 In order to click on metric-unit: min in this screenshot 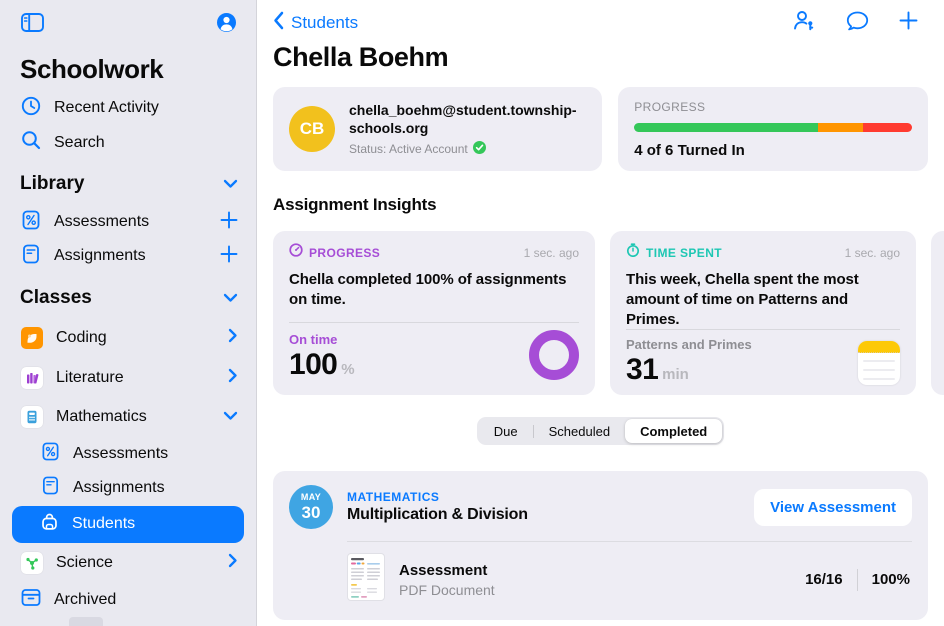, I will do `click(675, 375)`.